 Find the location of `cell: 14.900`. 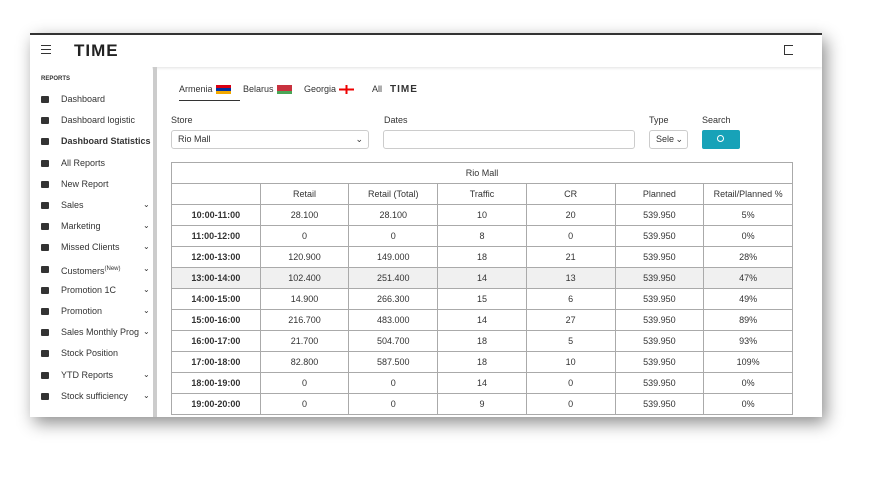

cell: 14.900 is located at coordinates (304, 299).